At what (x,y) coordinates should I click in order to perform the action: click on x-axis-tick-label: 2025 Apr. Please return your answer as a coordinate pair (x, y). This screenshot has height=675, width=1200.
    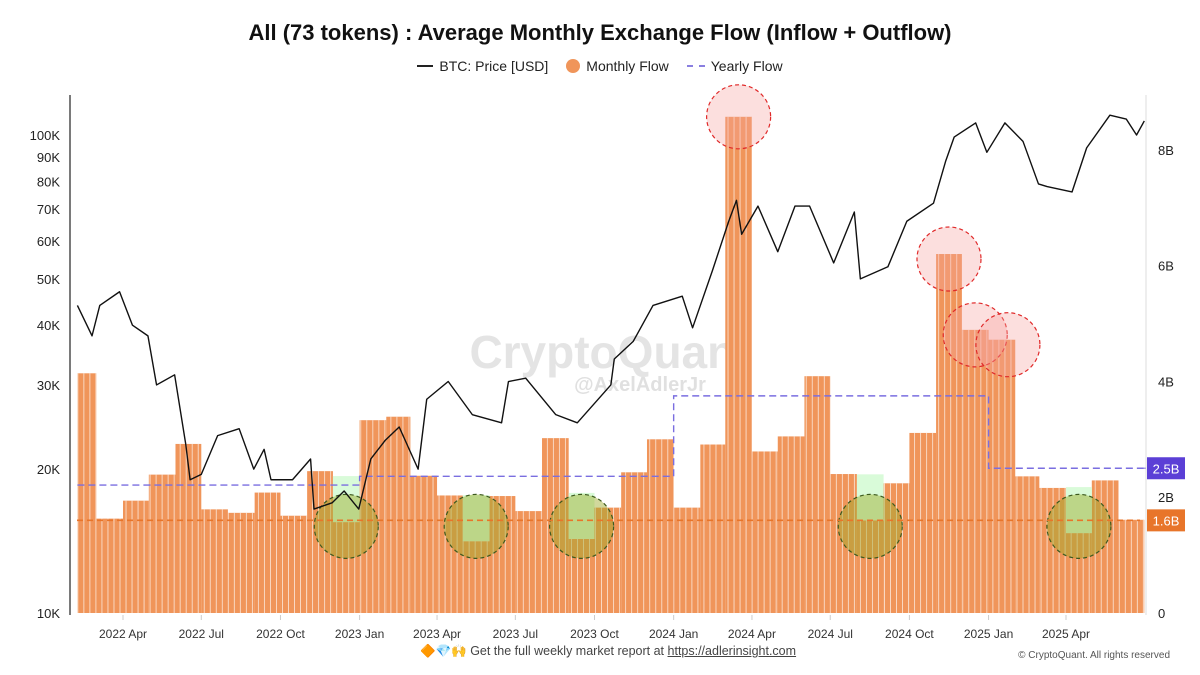
    Looking at the image, I should click on (1066, 634).